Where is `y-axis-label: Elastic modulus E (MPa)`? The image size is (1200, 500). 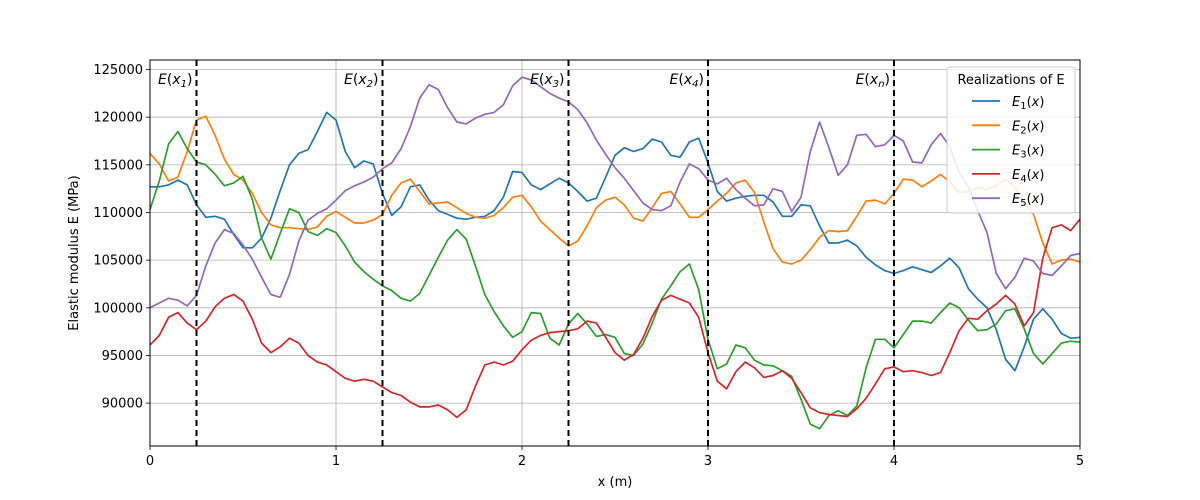
y-axis-label: Elastic modulus E (MPa) is located at coordinates (74, 252).